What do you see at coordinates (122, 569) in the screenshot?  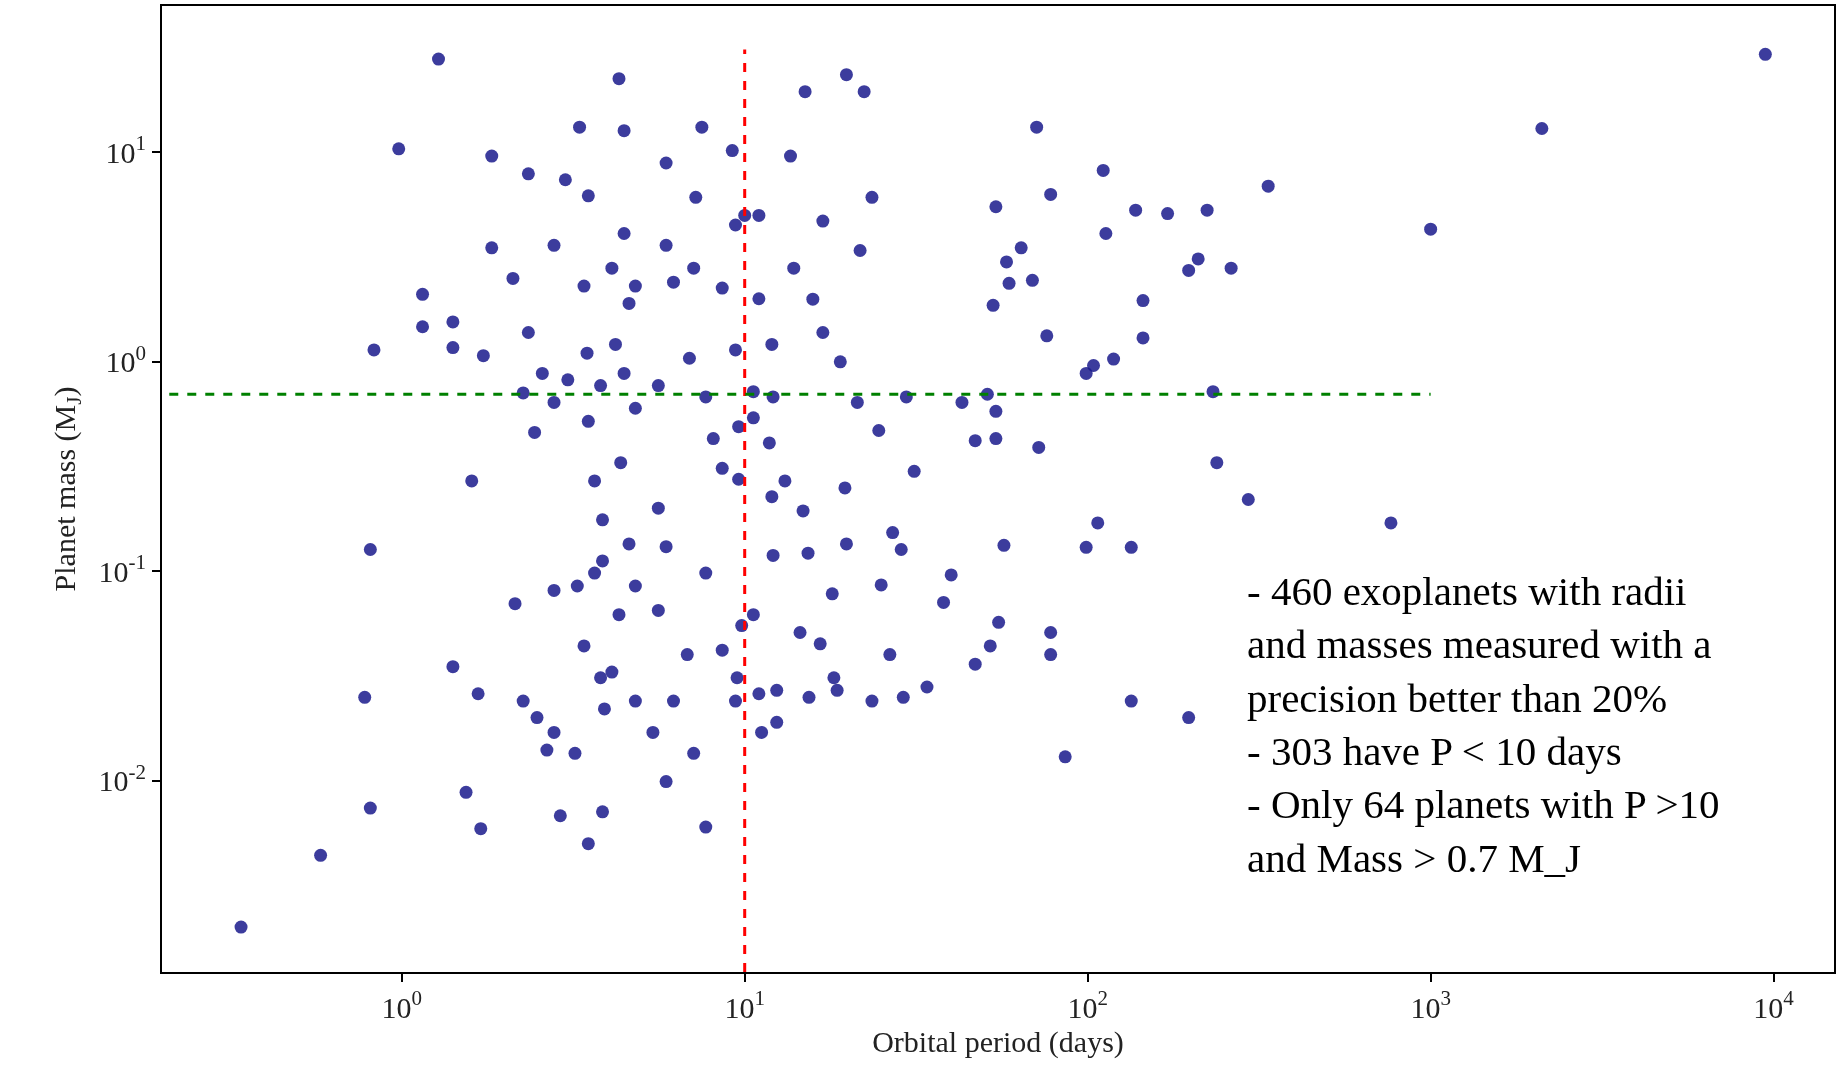 I see `y-tick-label: 10$^{-1}$` at bounding box center [122, 569].